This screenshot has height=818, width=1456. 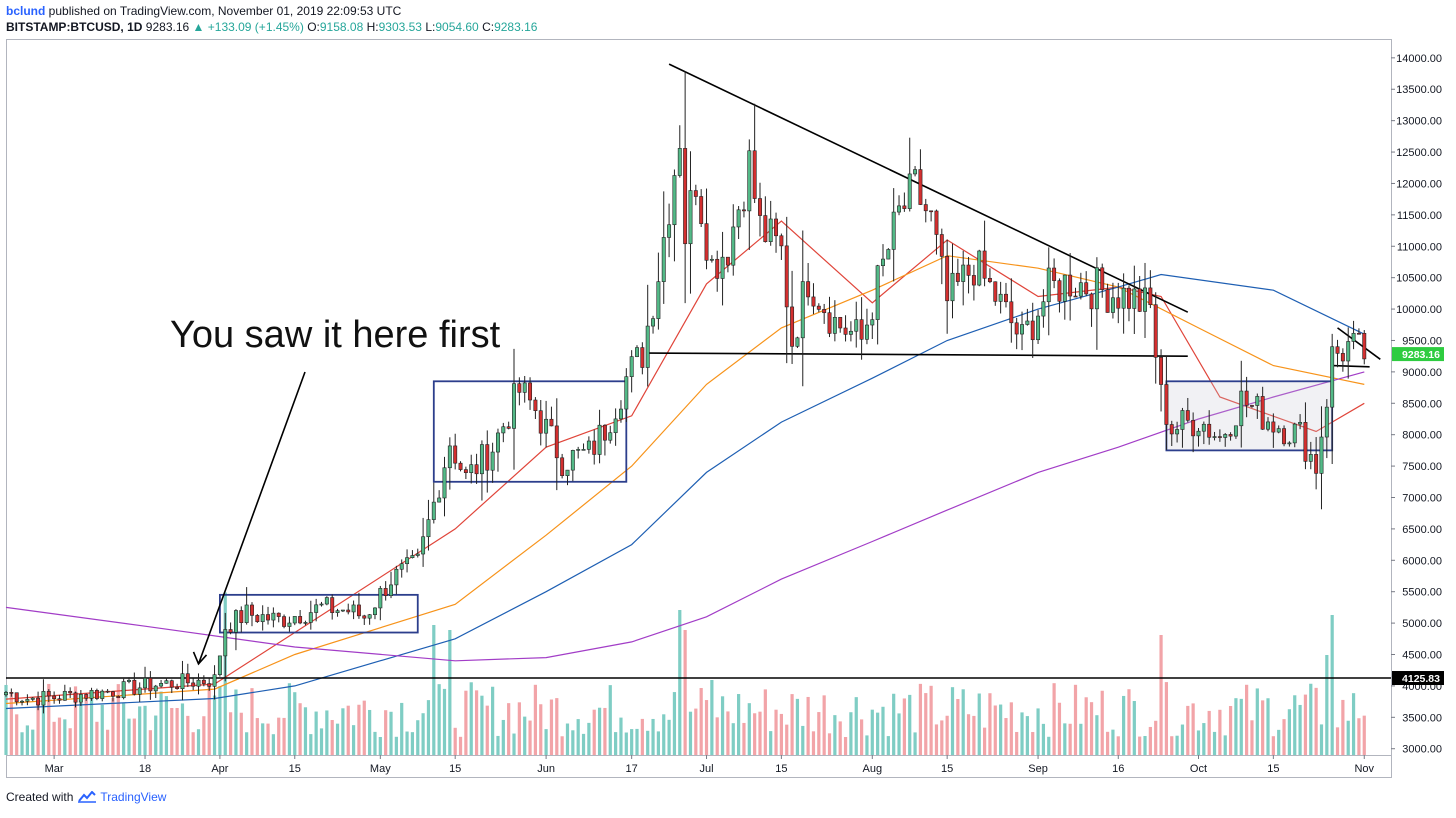 What do you see at coordinates (26, 11) in the screenshot?
I see `author-link: bclund` at bounding box center [26, 11].